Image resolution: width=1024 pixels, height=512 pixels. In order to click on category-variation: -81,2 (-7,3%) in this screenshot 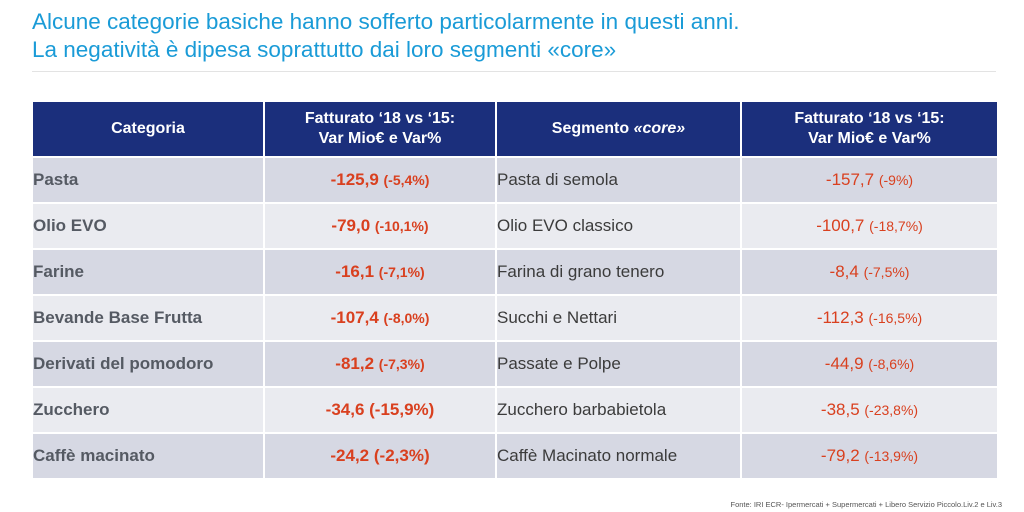, I will do `click(380, 364)`.